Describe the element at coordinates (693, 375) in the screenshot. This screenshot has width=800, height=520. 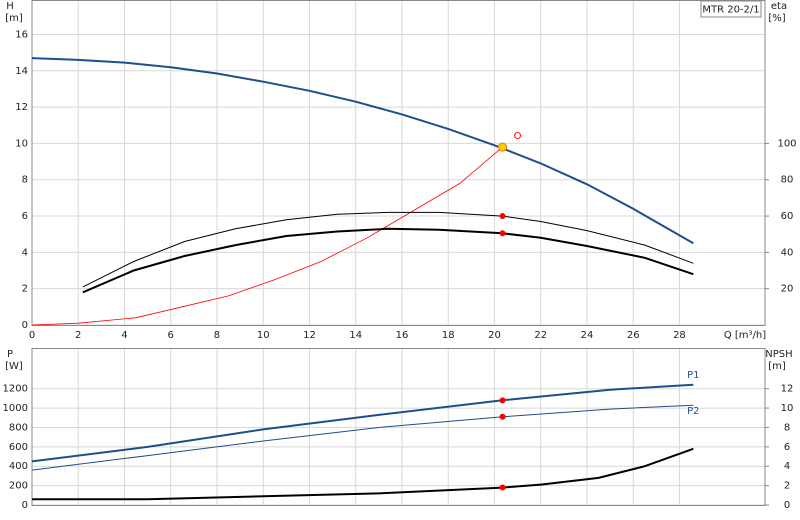
I see `series-label: P1` at that location.